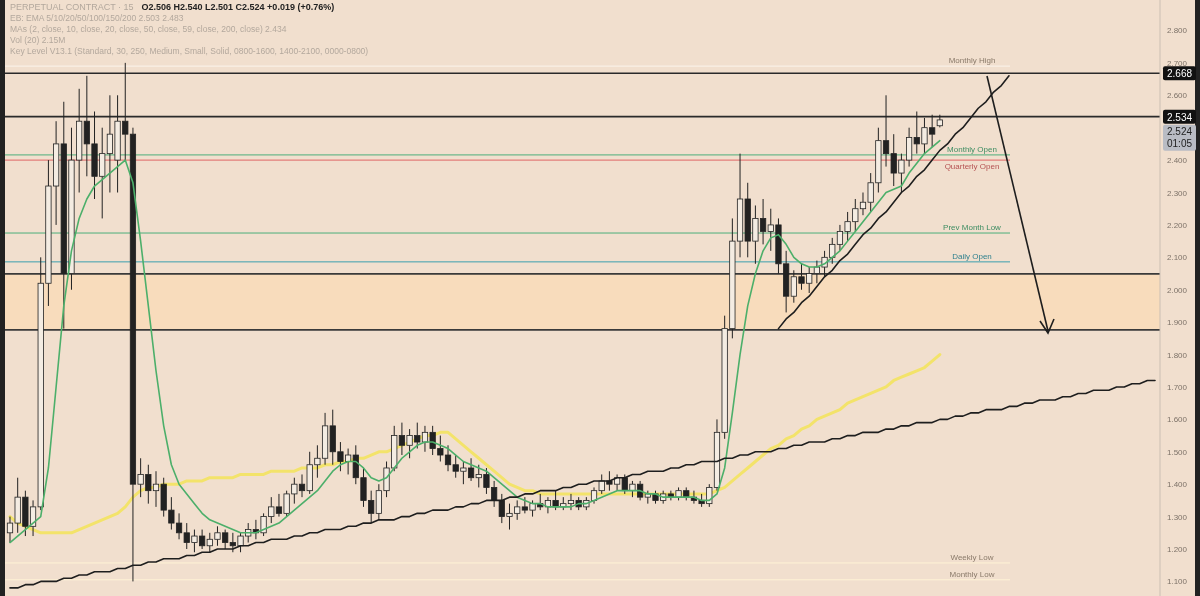 This screenshot has width=1200, height=596. Describe the element at coordinates (1177, 290) in the screenshot. I see `y-tick-label: 2.000` at that location.